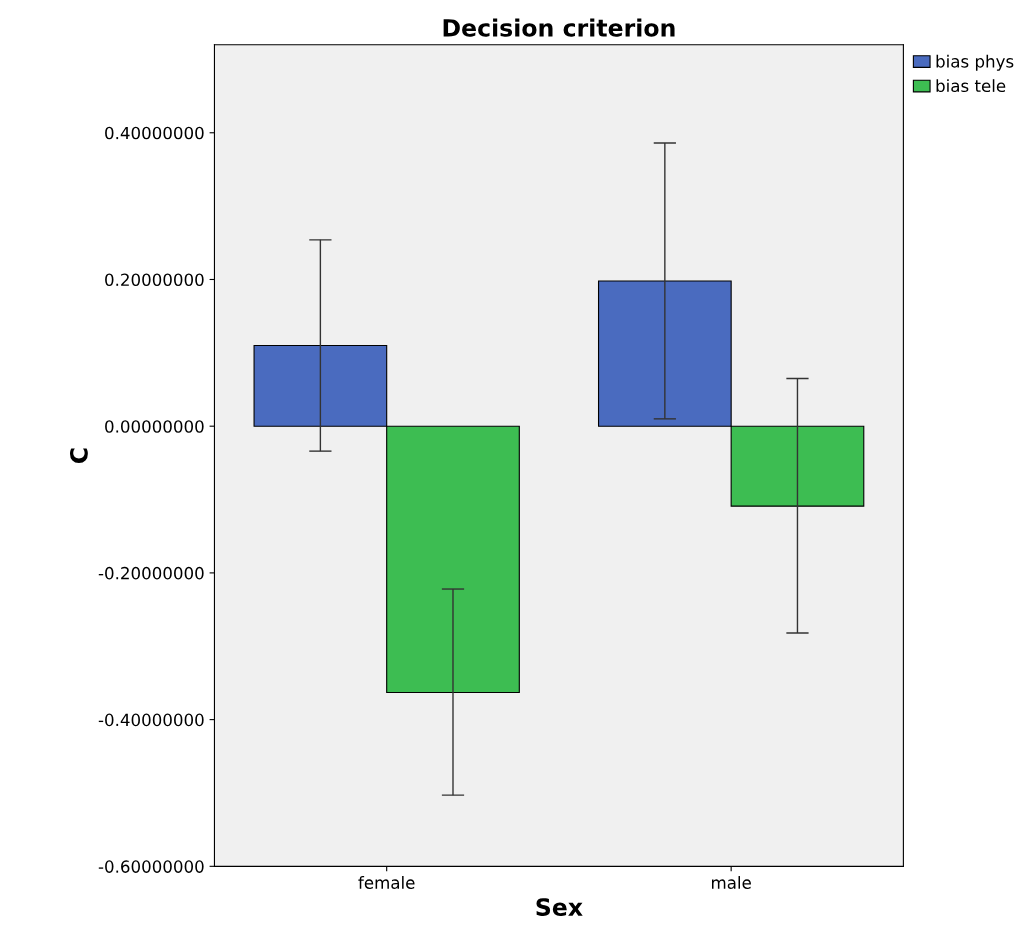 Image resolution: width=1036 pixels, height=952 pixels. Describe the element at coordinates (386, 882) in the screenshot. I see `x-tick-label: female` at that location.